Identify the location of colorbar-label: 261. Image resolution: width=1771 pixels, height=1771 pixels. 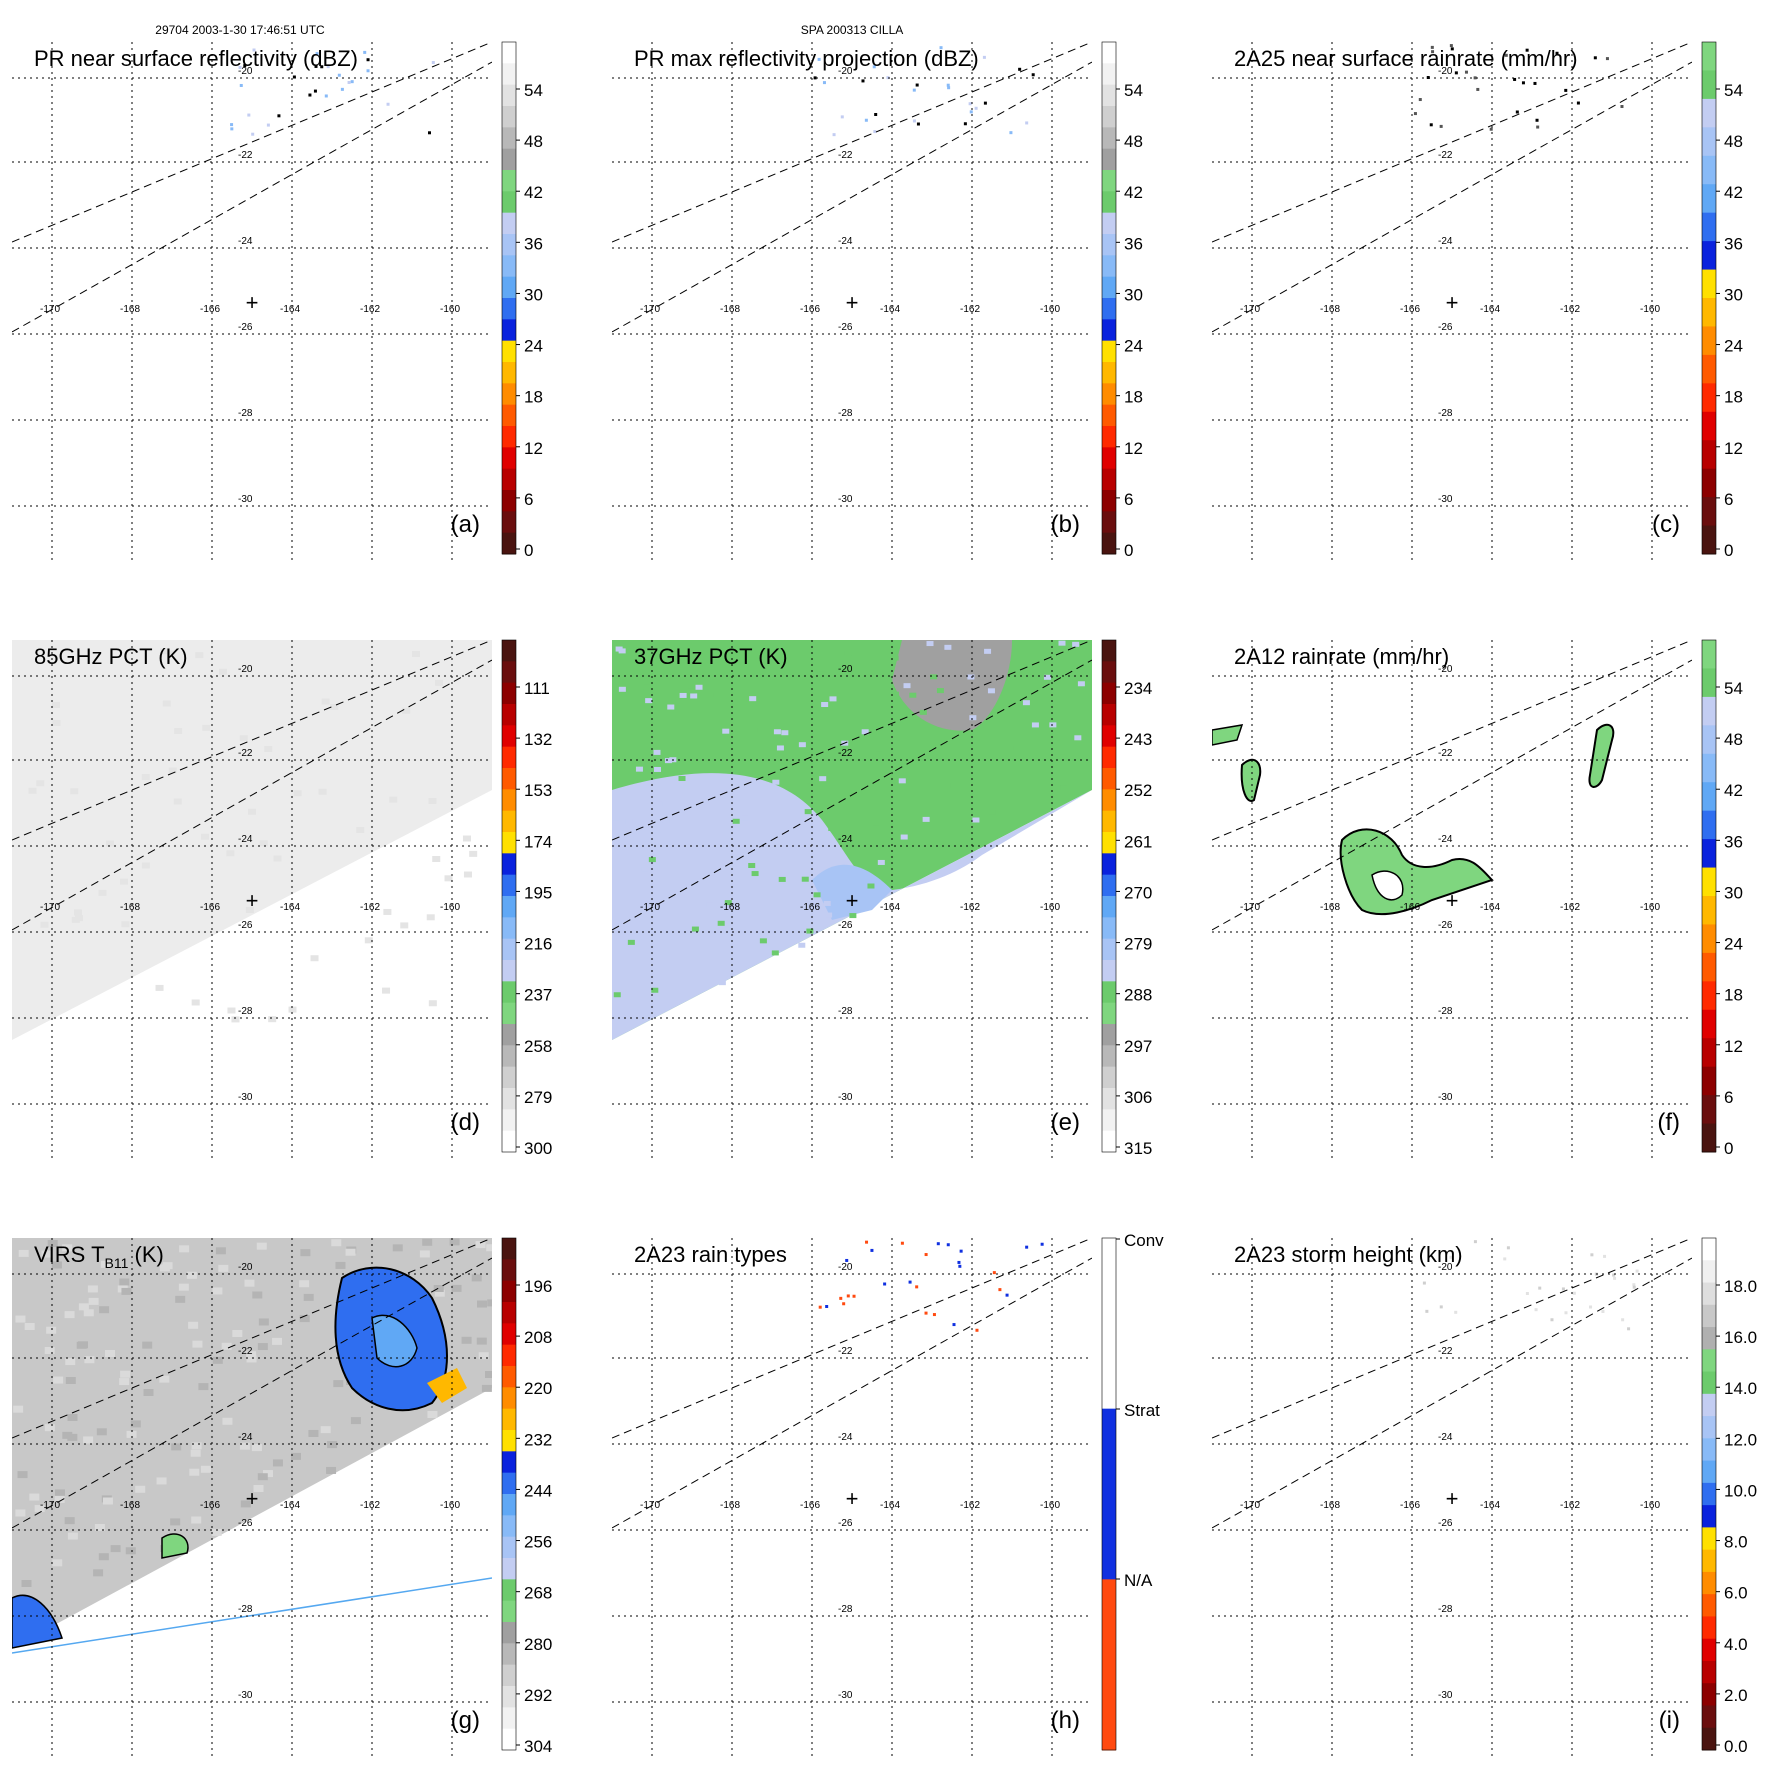
(1138, 841).